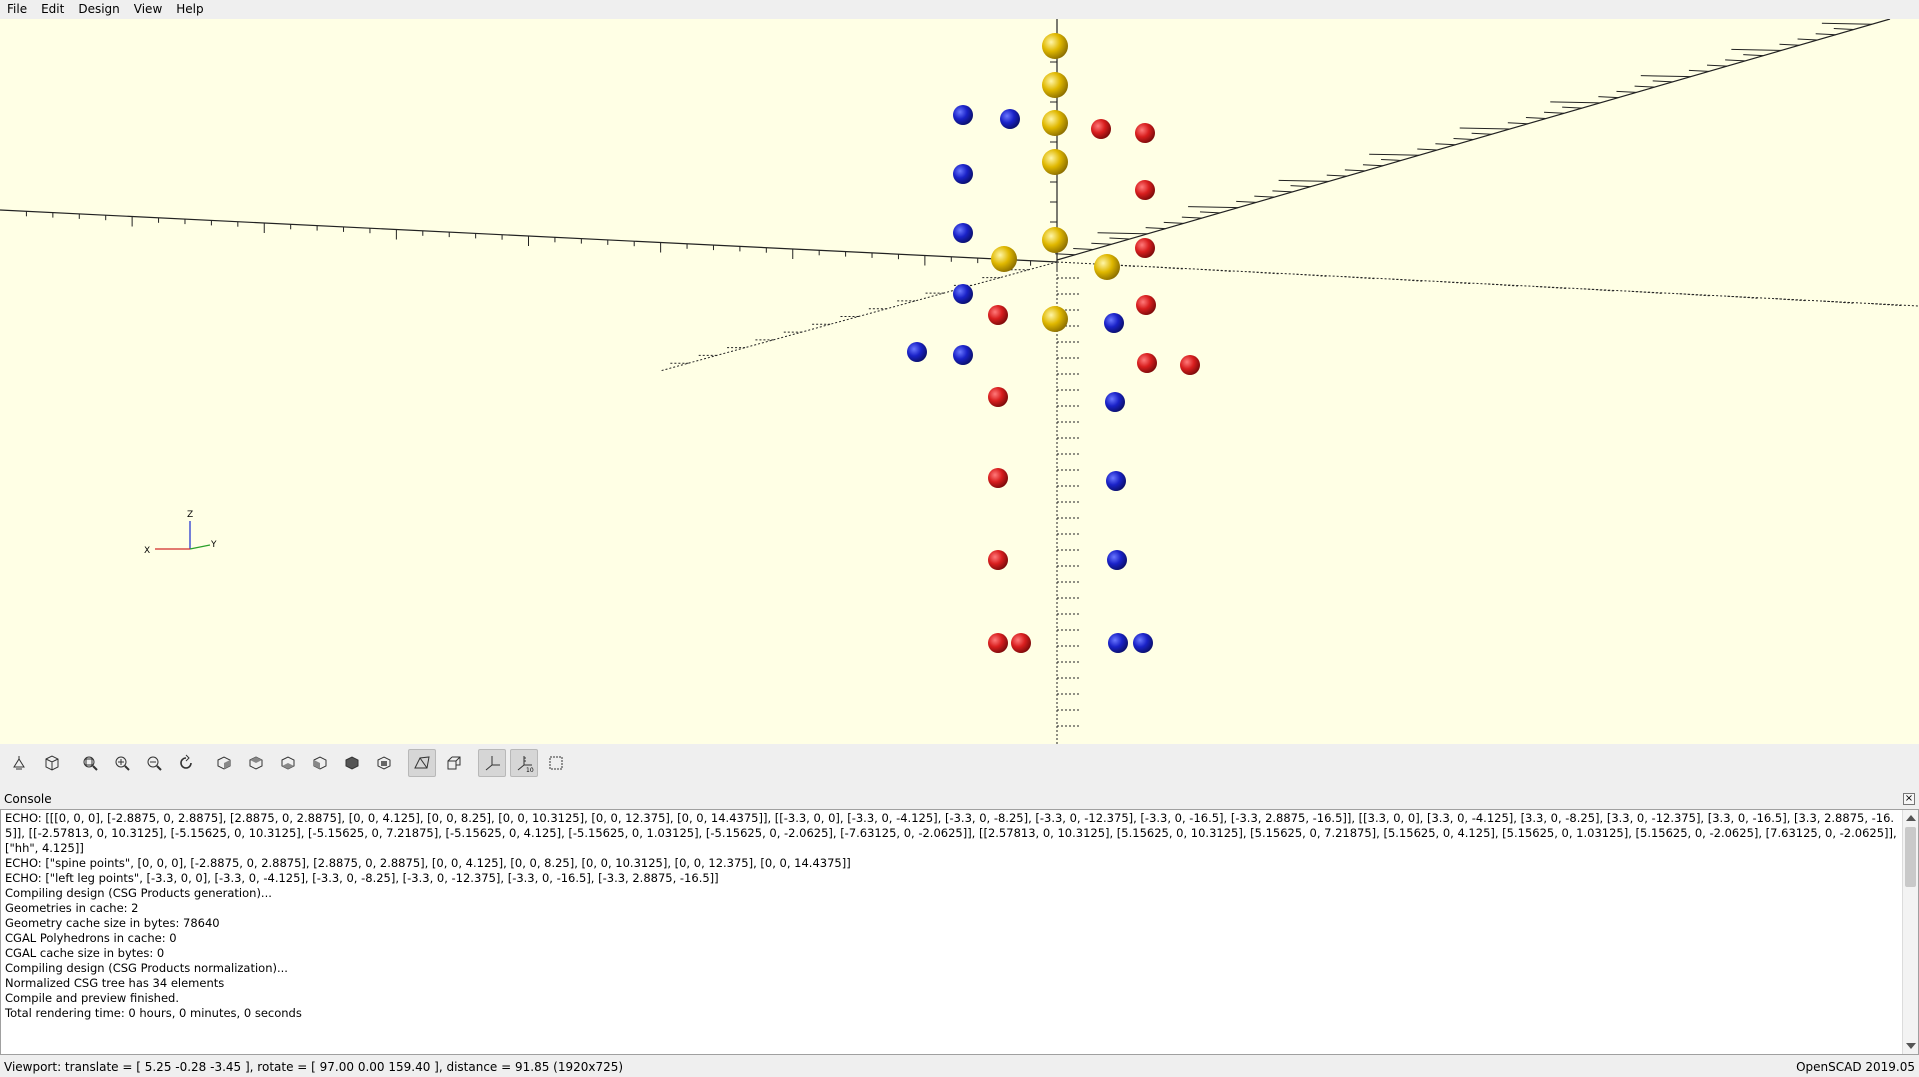  Describe the element at coordinates (99, 9) in the screenshot. I see `menu-design: Design` at that location.